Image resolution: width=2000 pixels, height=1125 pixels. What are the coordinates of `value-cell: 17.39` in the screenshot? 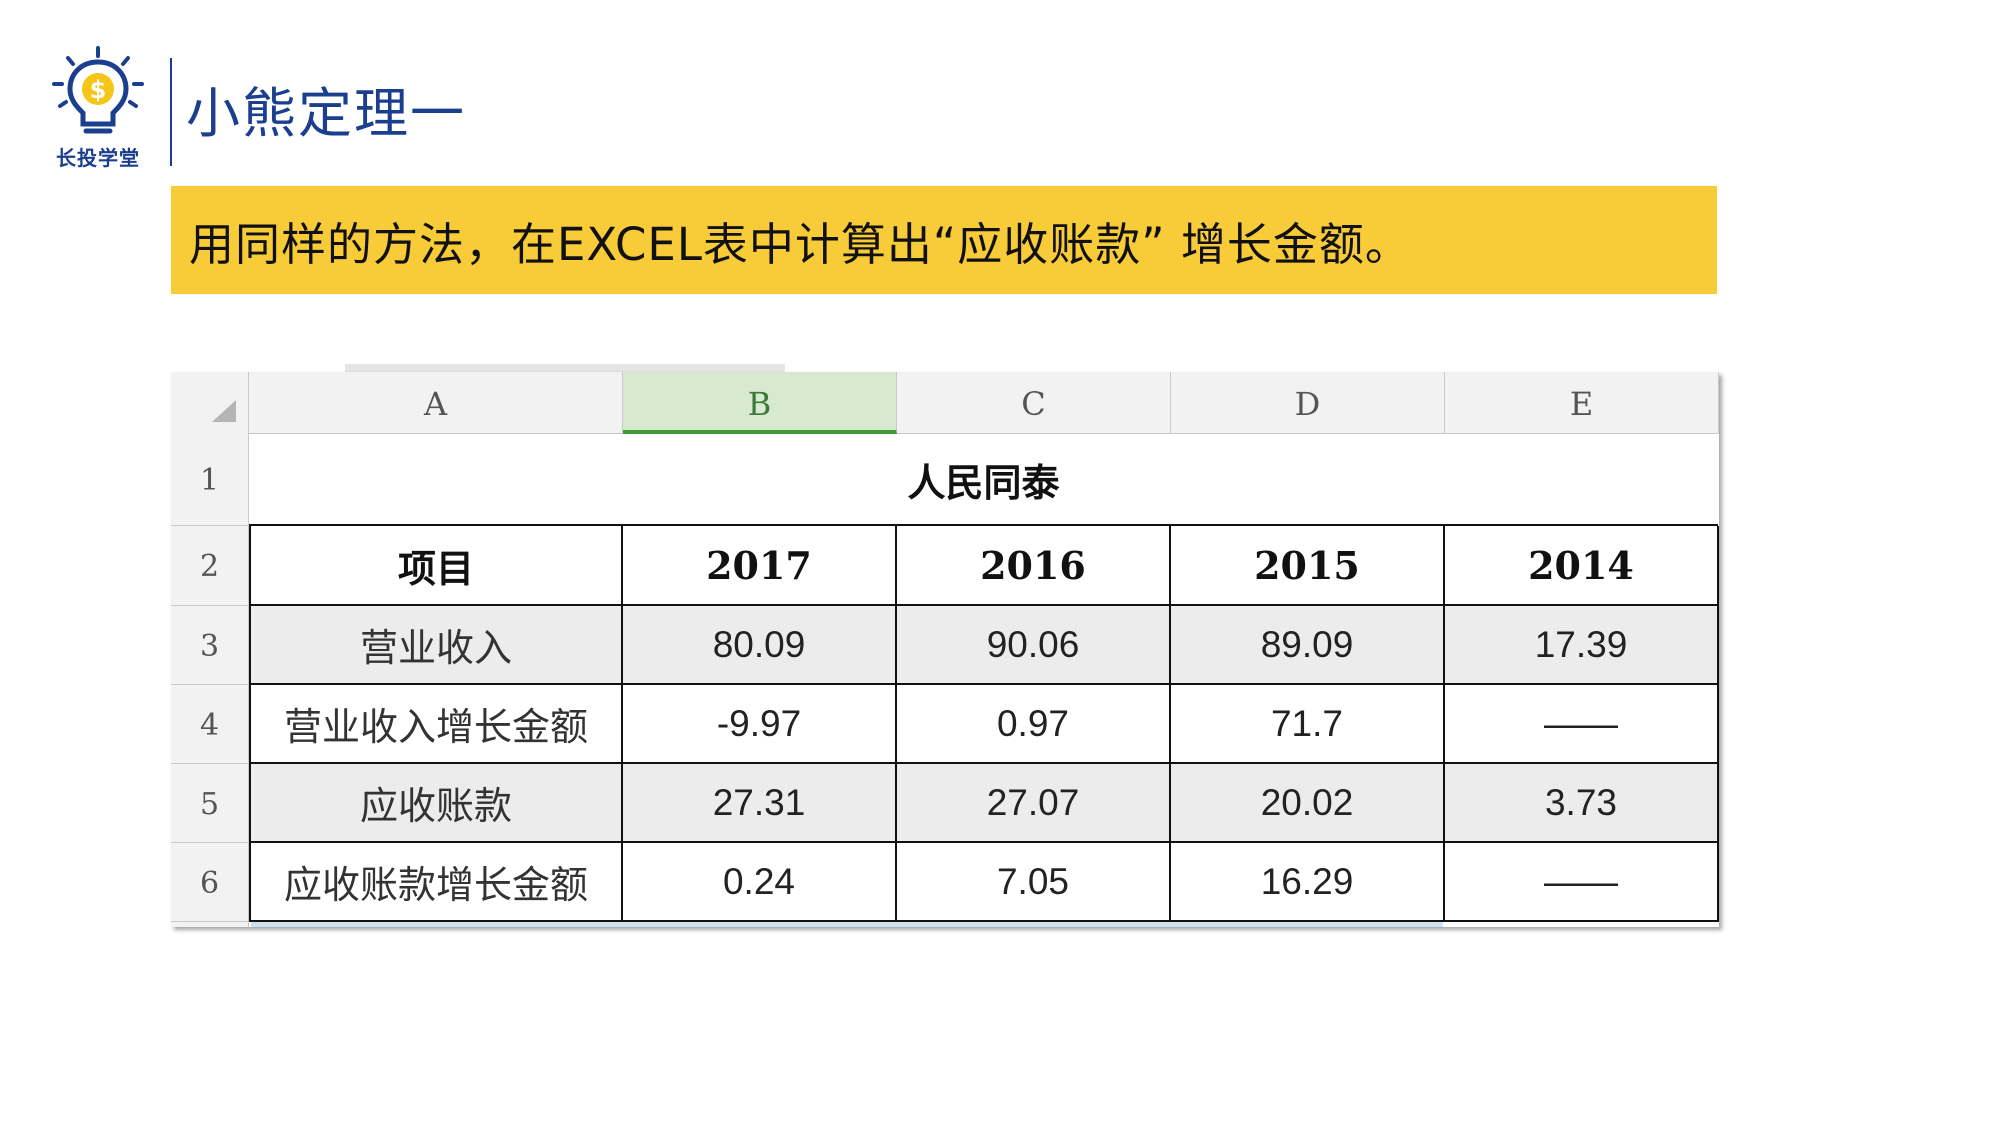 It's located at (1582, 645).